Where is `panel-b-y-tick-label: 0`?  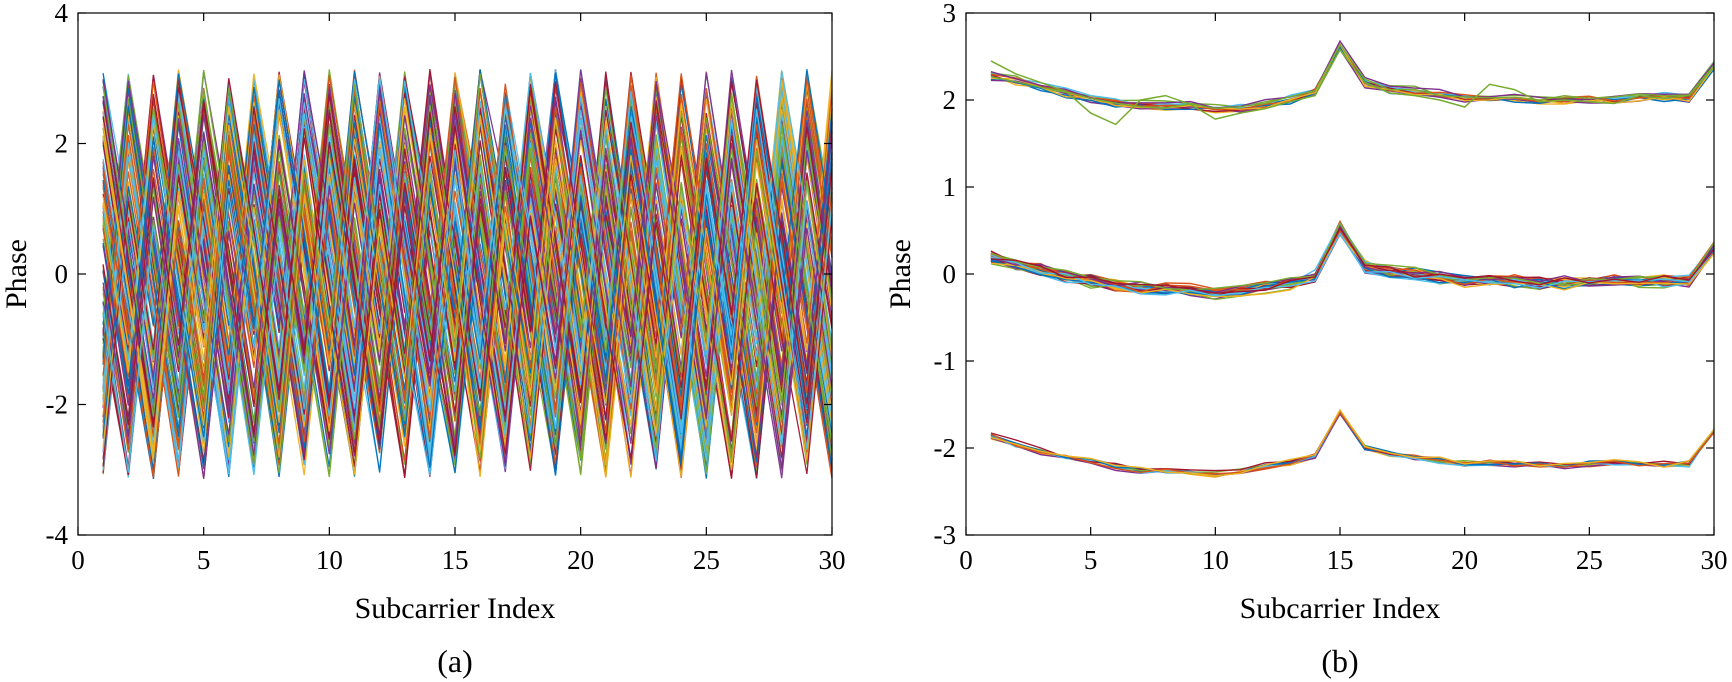 panel-b-y-tick-label: 0 is located at coordinates (950, 274).